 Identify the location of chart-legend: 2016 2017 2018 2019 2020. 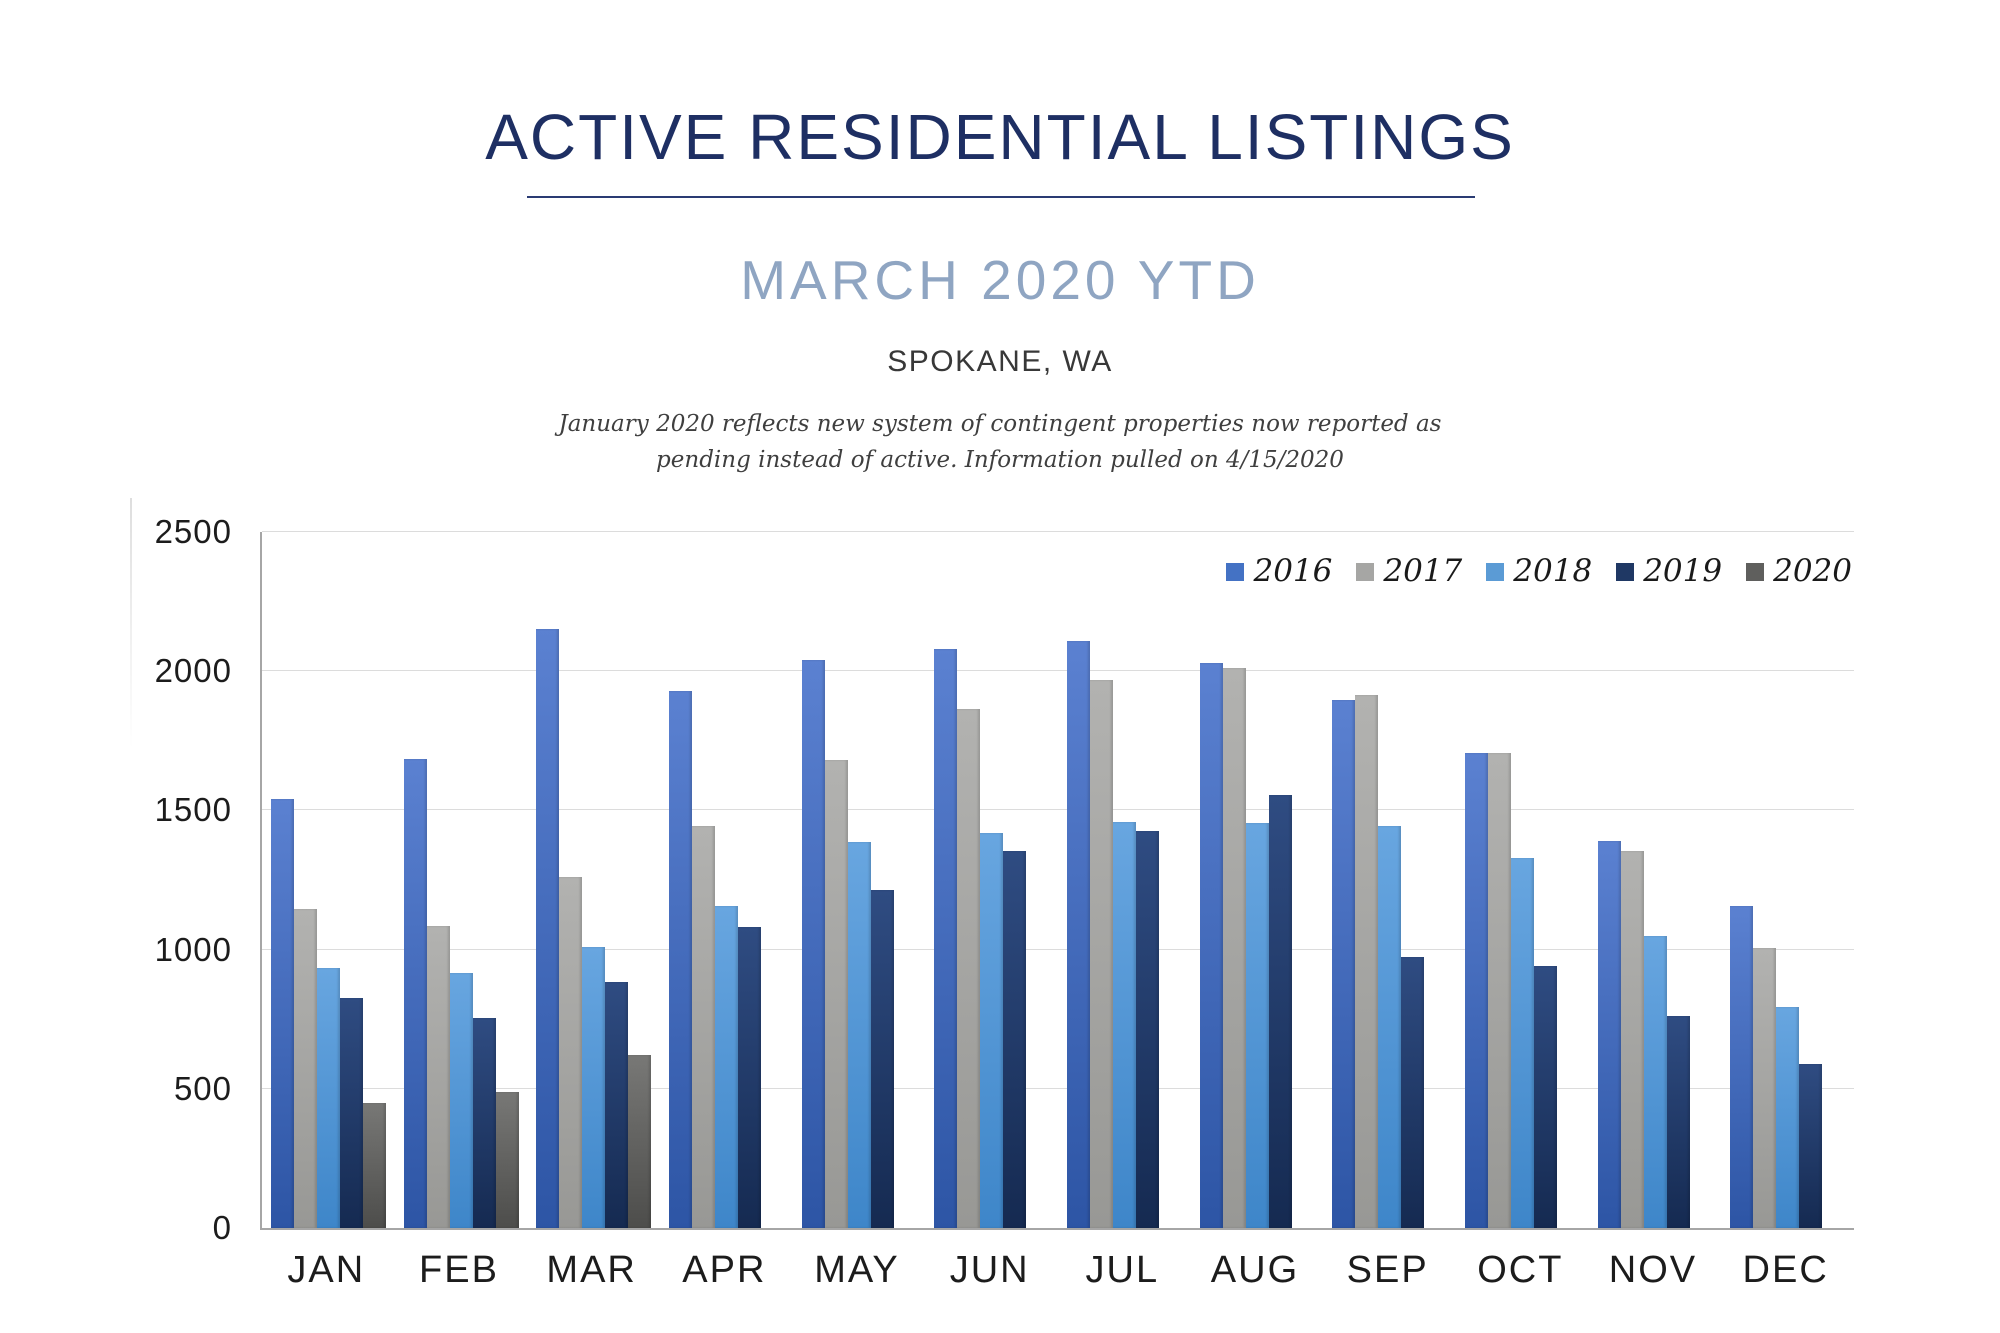
(1539, 571).